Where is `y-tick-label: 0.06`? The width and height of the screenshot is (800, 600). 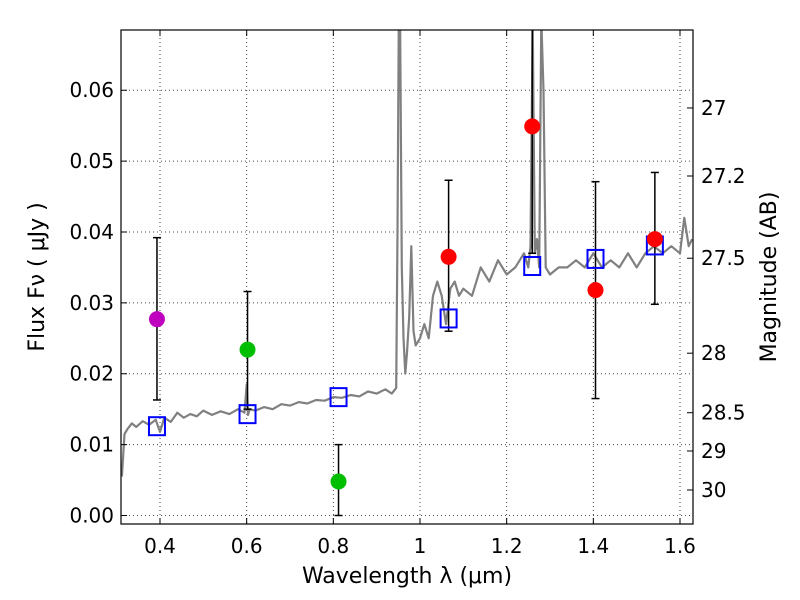
y-tick-label: 0.06 is located at coordinates (91, 90).